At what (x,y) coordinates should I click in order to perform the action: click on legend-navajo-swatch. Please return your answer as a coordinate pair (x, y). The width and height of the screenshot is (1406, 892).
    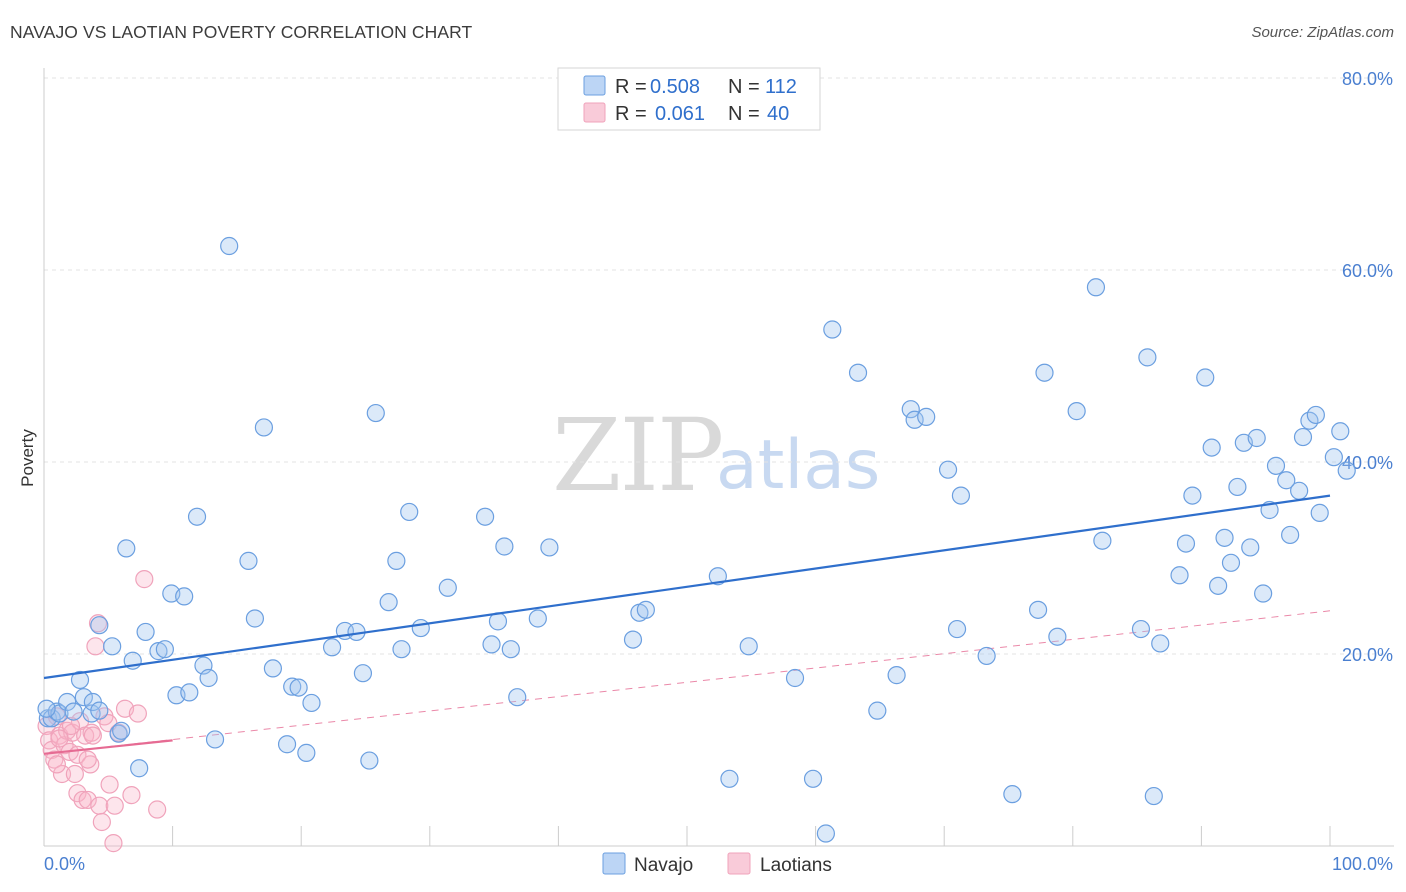
    Looking at the image, I should click on (614, 863).